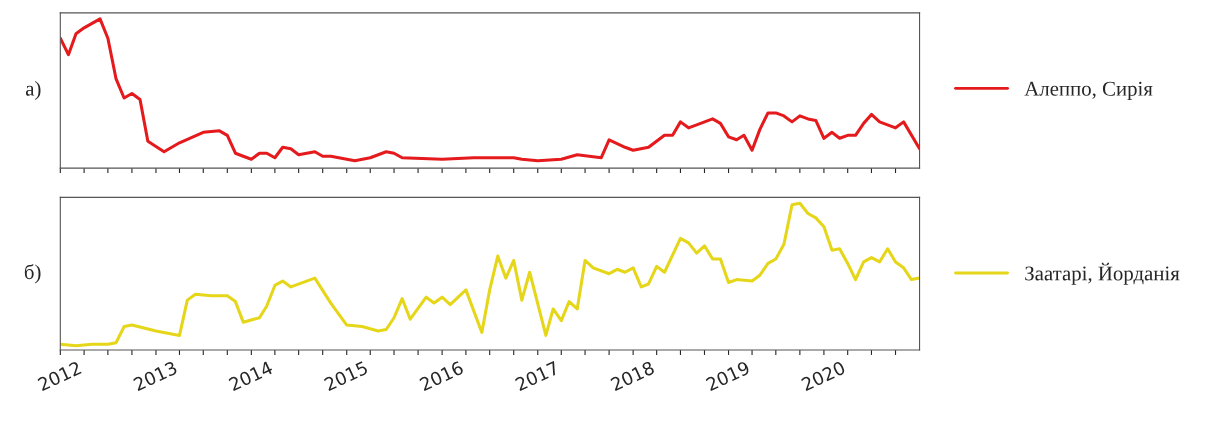 The width and height of the screenshot is (1231, 429). Describe the element at coordinates (1102, 273) in the screenshot. I see `legend-label: Заатарі, Йорданія` at that location.